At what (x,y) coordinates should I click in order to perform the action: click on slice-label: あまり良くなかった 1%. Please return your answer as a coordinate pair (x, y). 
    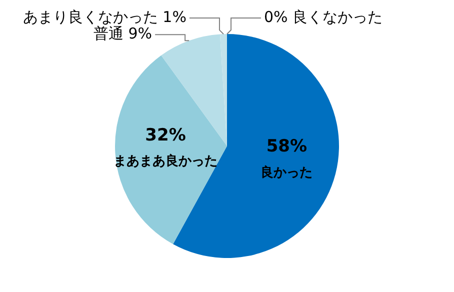
    Looking at the image, I should click on (104, 17).